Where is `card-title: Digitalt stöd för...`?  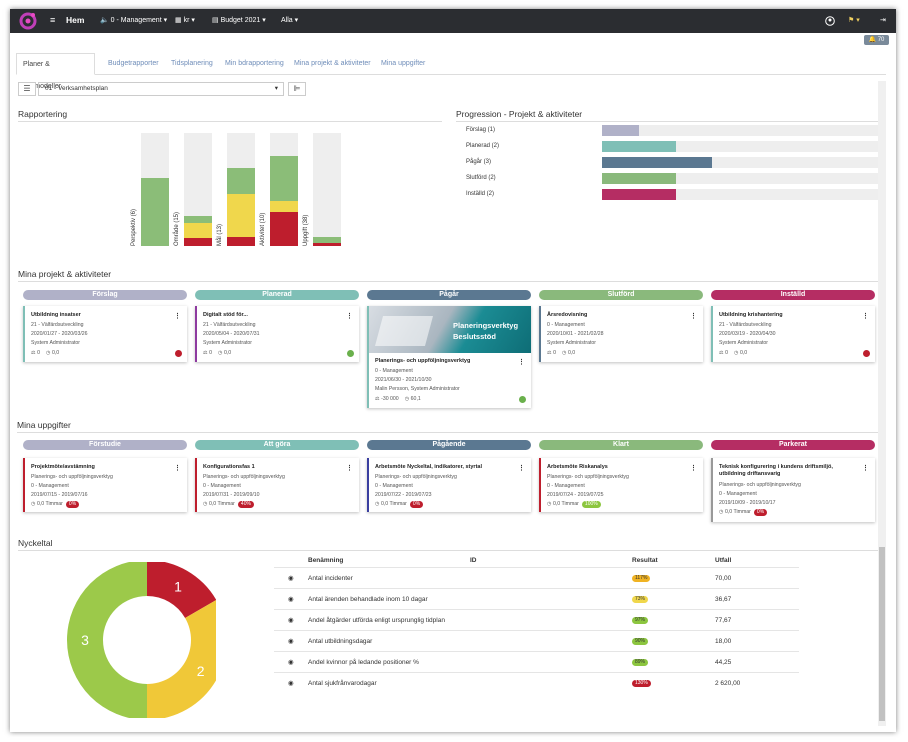 card-title: Digitalt stöd för... is located at coordinates (225, 315).